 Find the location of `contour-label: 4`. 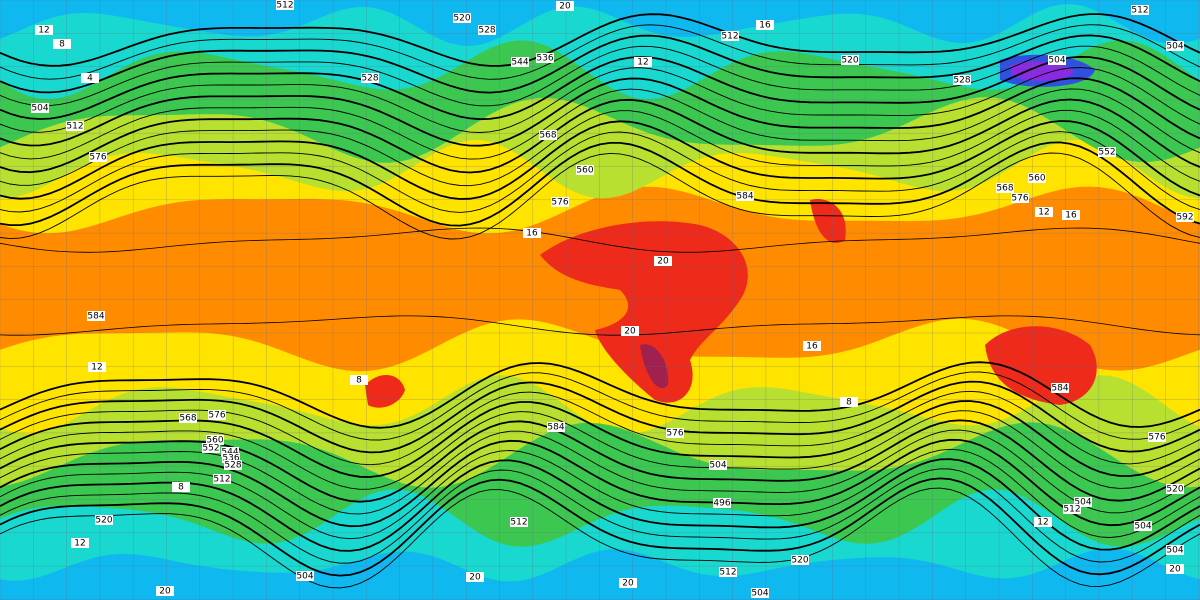

contour-label: 4 is located at coordinates (90, 79).